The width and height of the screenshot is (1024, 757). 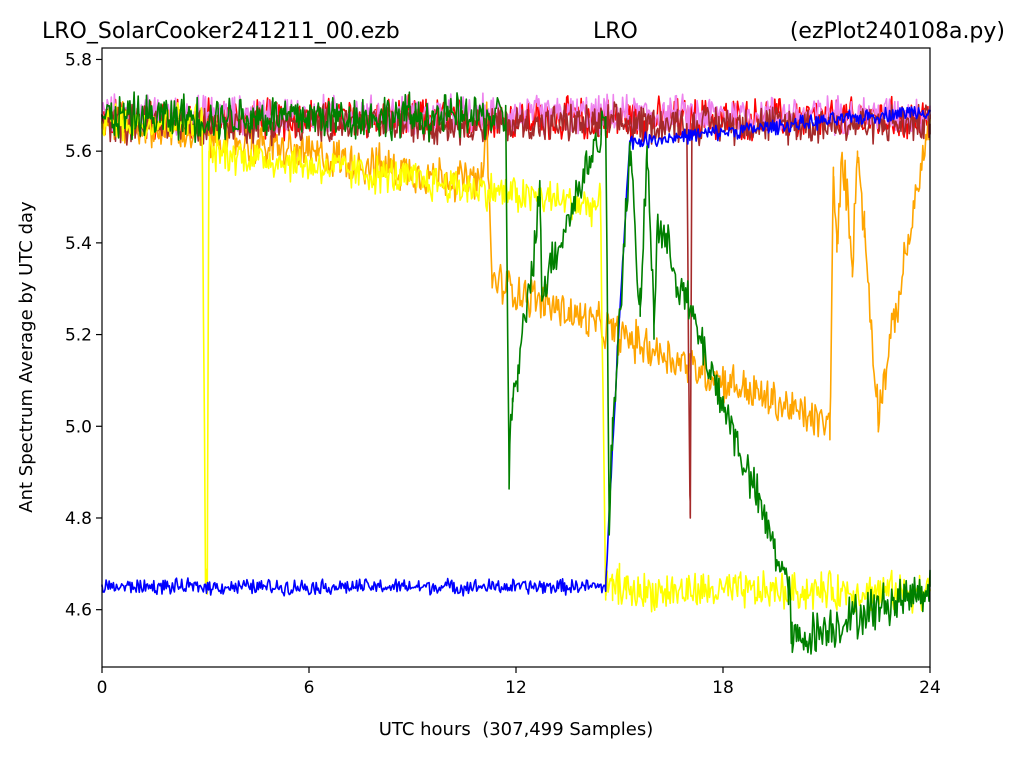 I want to click on y-tick-label: 5.4, so click(x=78, y=244).